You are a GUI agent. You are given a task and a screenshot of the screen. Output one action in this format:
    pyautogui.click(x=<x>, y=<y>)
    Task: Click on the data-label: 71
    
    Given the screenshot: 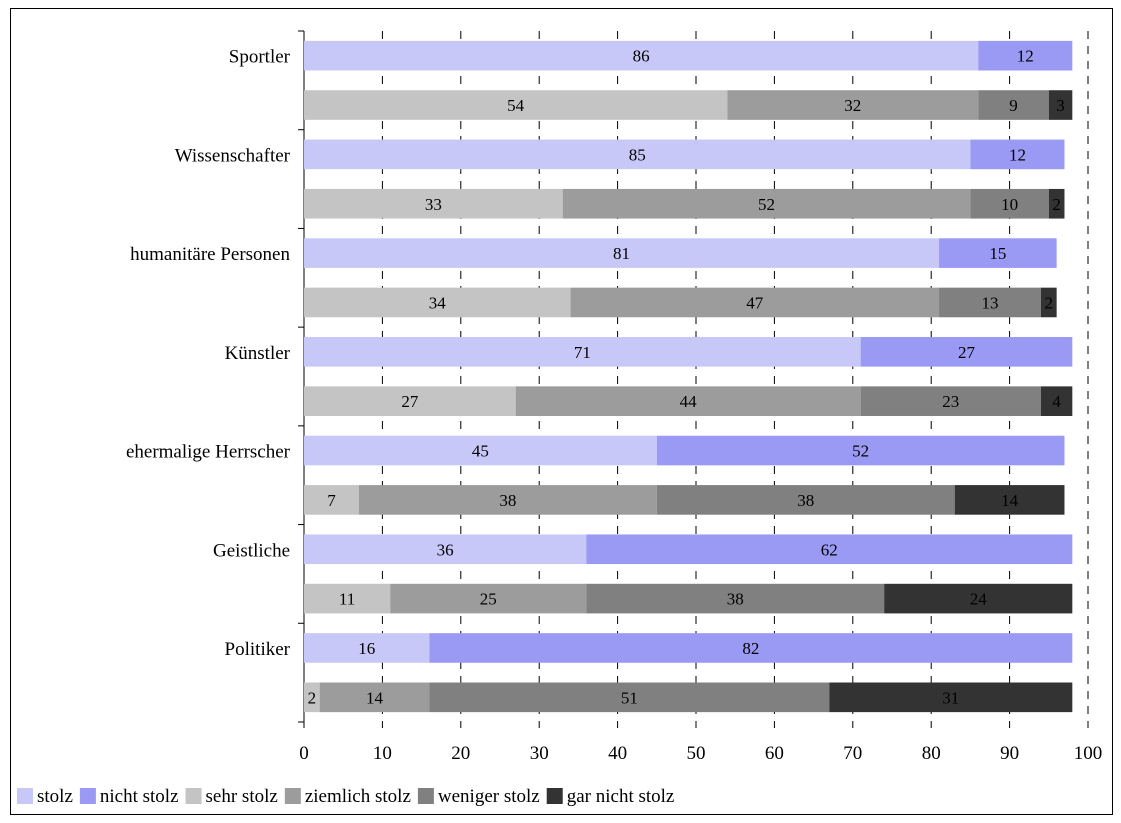 What is the action you would take?
    pyautogui.click(x=582, y=352)
    